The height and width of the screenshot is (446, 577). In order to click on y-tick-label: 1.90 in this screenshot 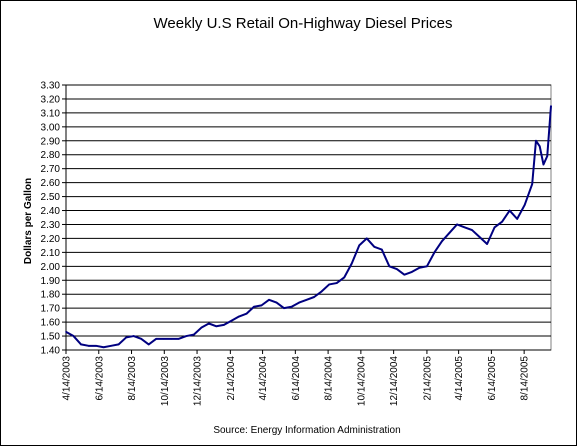, I will do `click(51, 281)`.